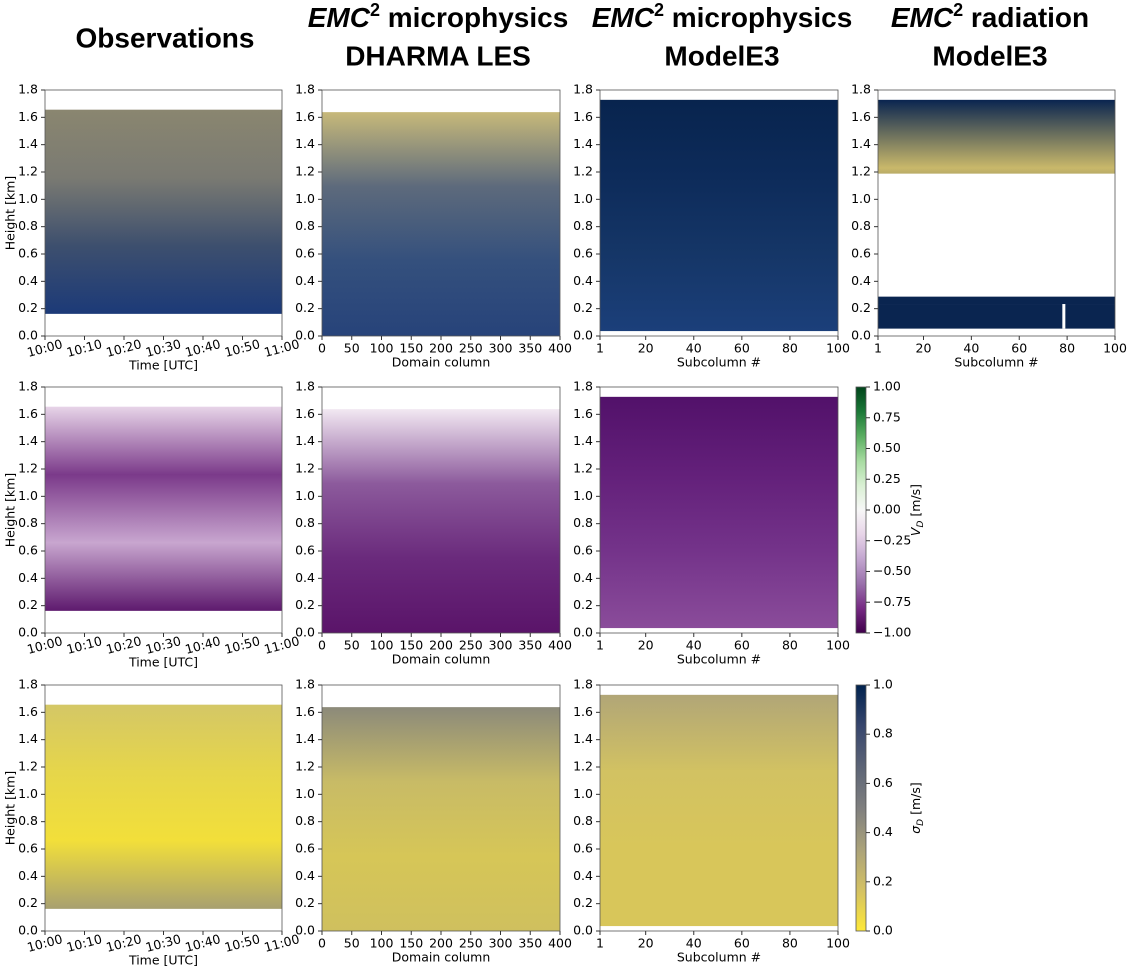 The width and height of the screenshot is (1133, 972). I want to click on colorbar-tick-label: −0.75, so click(892, 601).